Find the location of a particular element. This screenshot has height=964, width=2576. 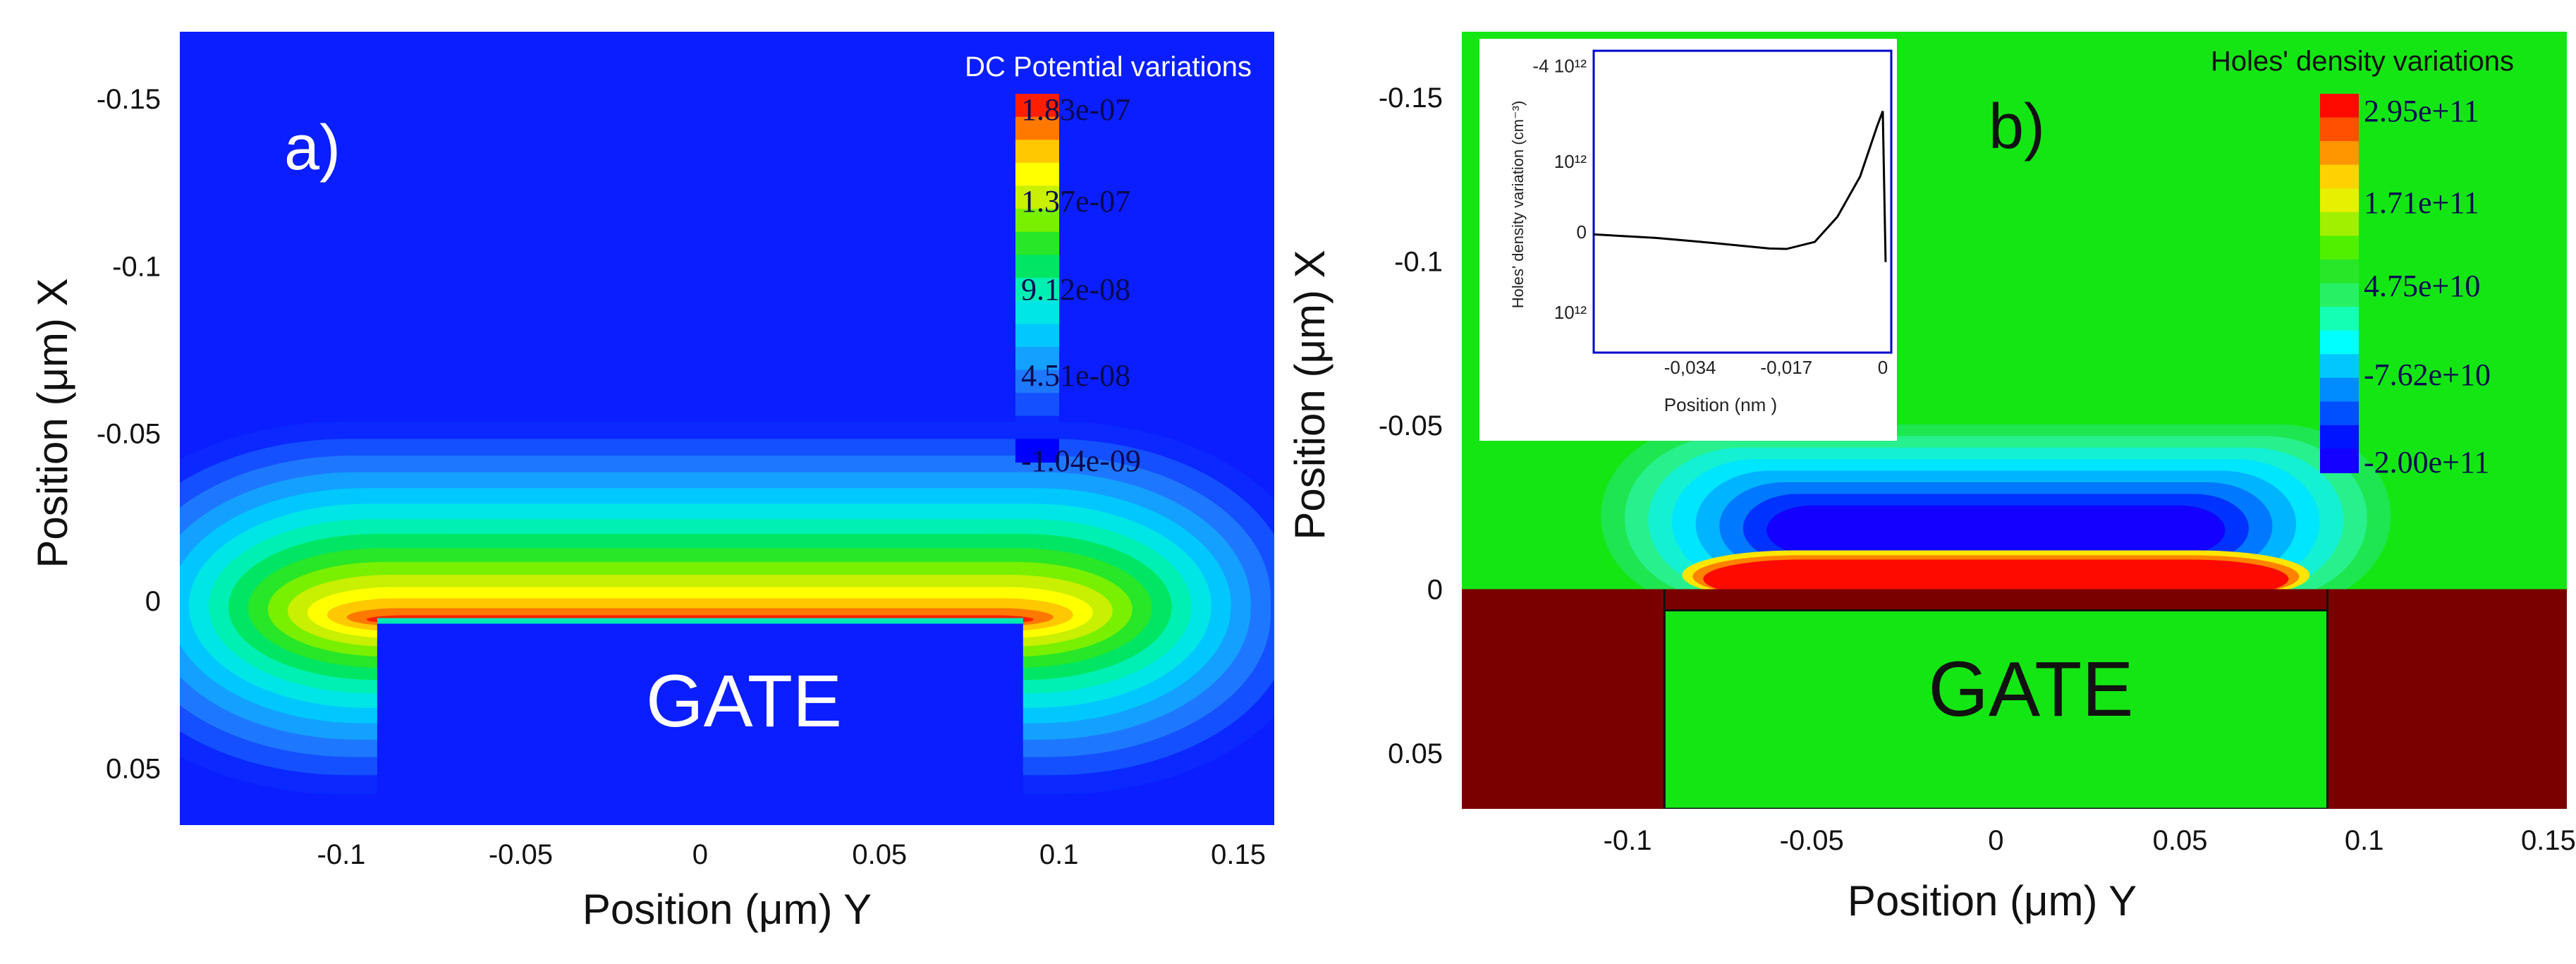

panel-b-x-tick-label: -0.1 is located at coordinates (1628, 841).